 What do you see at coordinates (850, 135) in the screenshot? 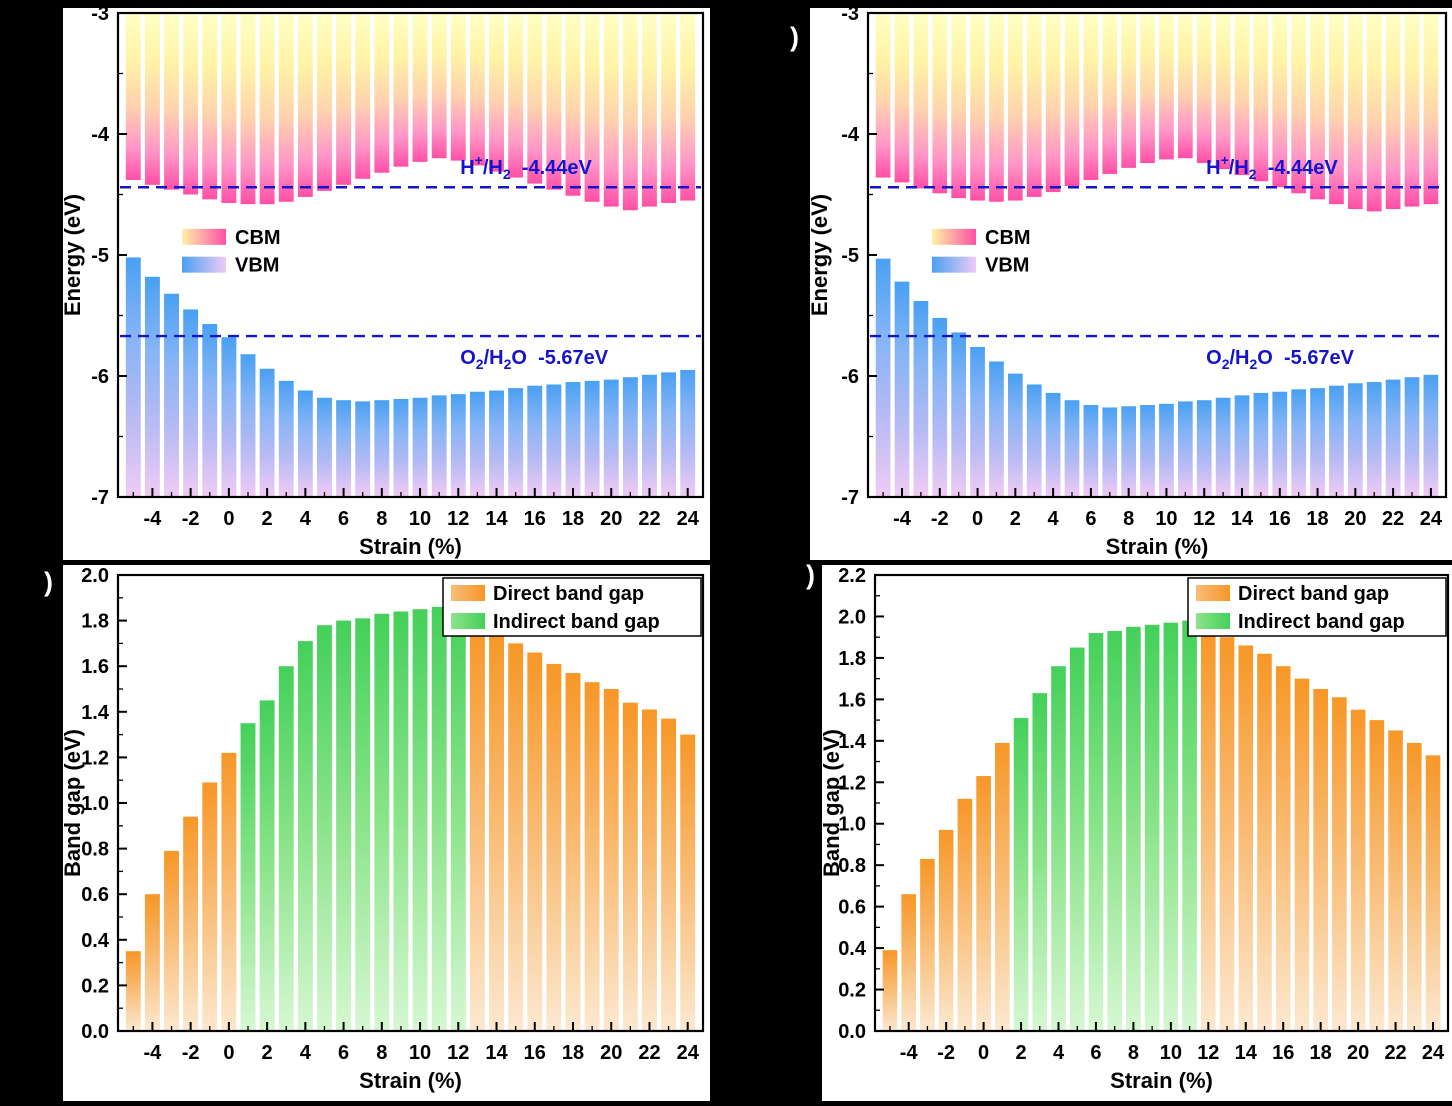
I see `y-tick-label: -4` at bounding box center [850, 135].